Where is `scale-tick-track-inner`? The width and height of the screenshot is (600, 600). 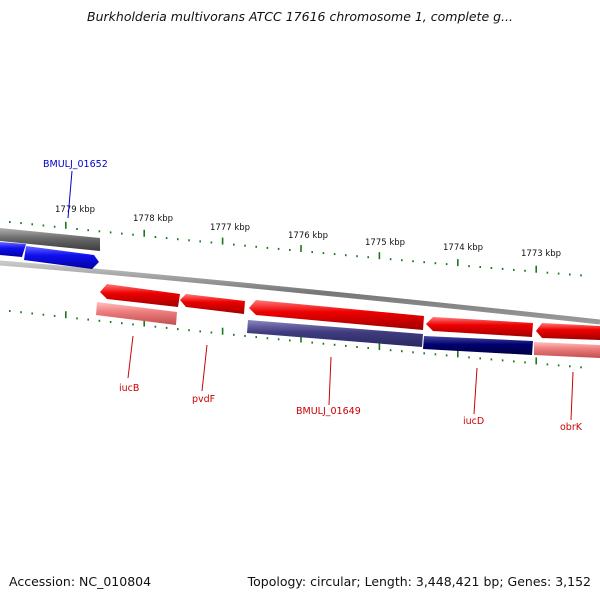 scale-tick-track-inner is located at coordinates (295, 339).